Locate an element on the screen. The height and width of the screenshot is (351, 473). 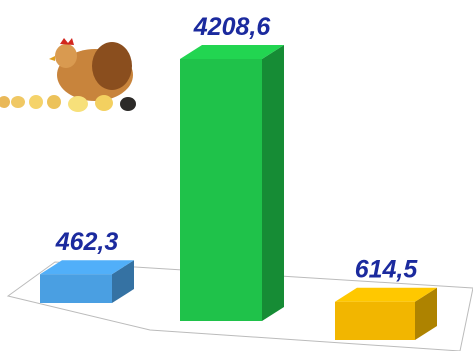
value-label: 462,3 is located at coordinates (87, 242).